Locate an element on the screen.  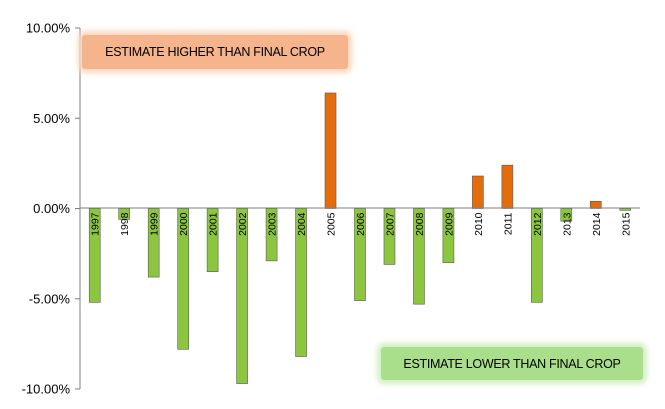
x-tick-label-2001: 2001 is located at coordinates (214, 224).